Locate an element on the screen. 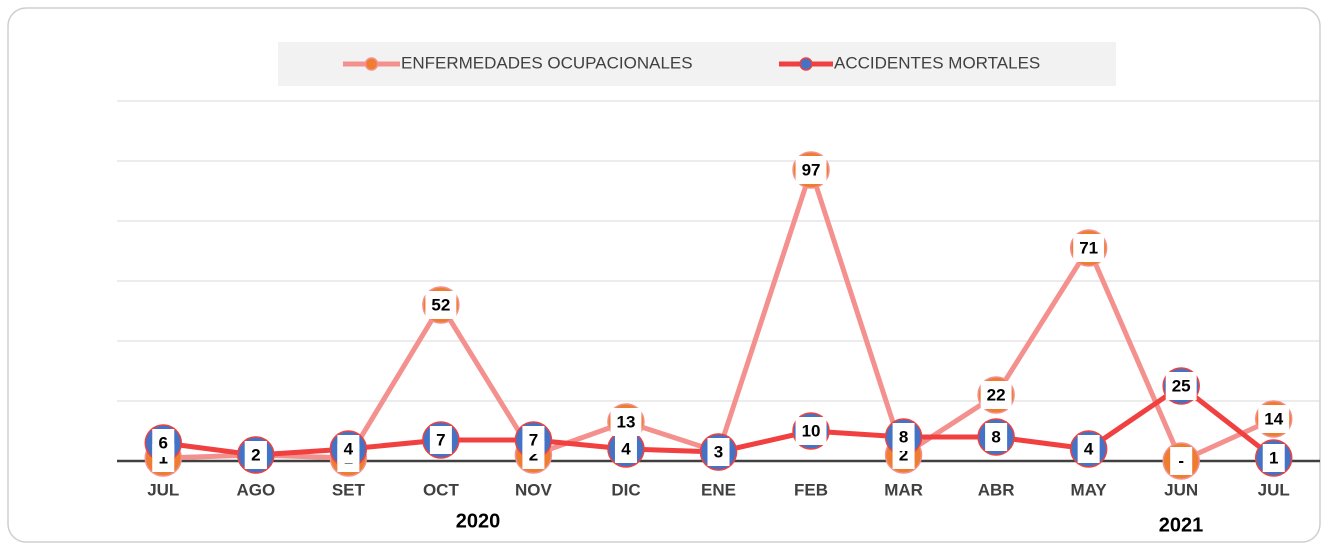 This screenshot has height=551, width=1328. x-tick-label: NOV is located at coordinates (534, 489).